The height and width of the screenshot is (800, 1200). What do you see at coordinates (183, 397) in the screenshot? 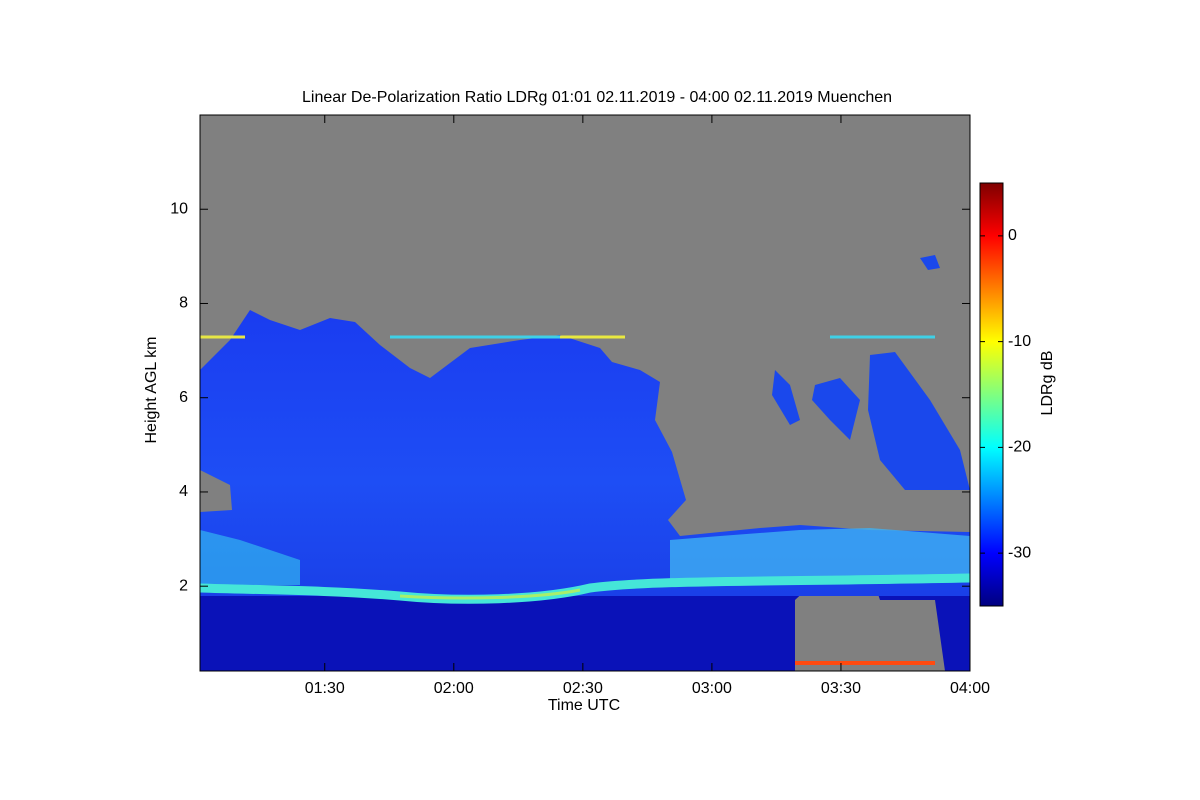
I see `y-tick-label: 6` at bounding box center [183, 397].